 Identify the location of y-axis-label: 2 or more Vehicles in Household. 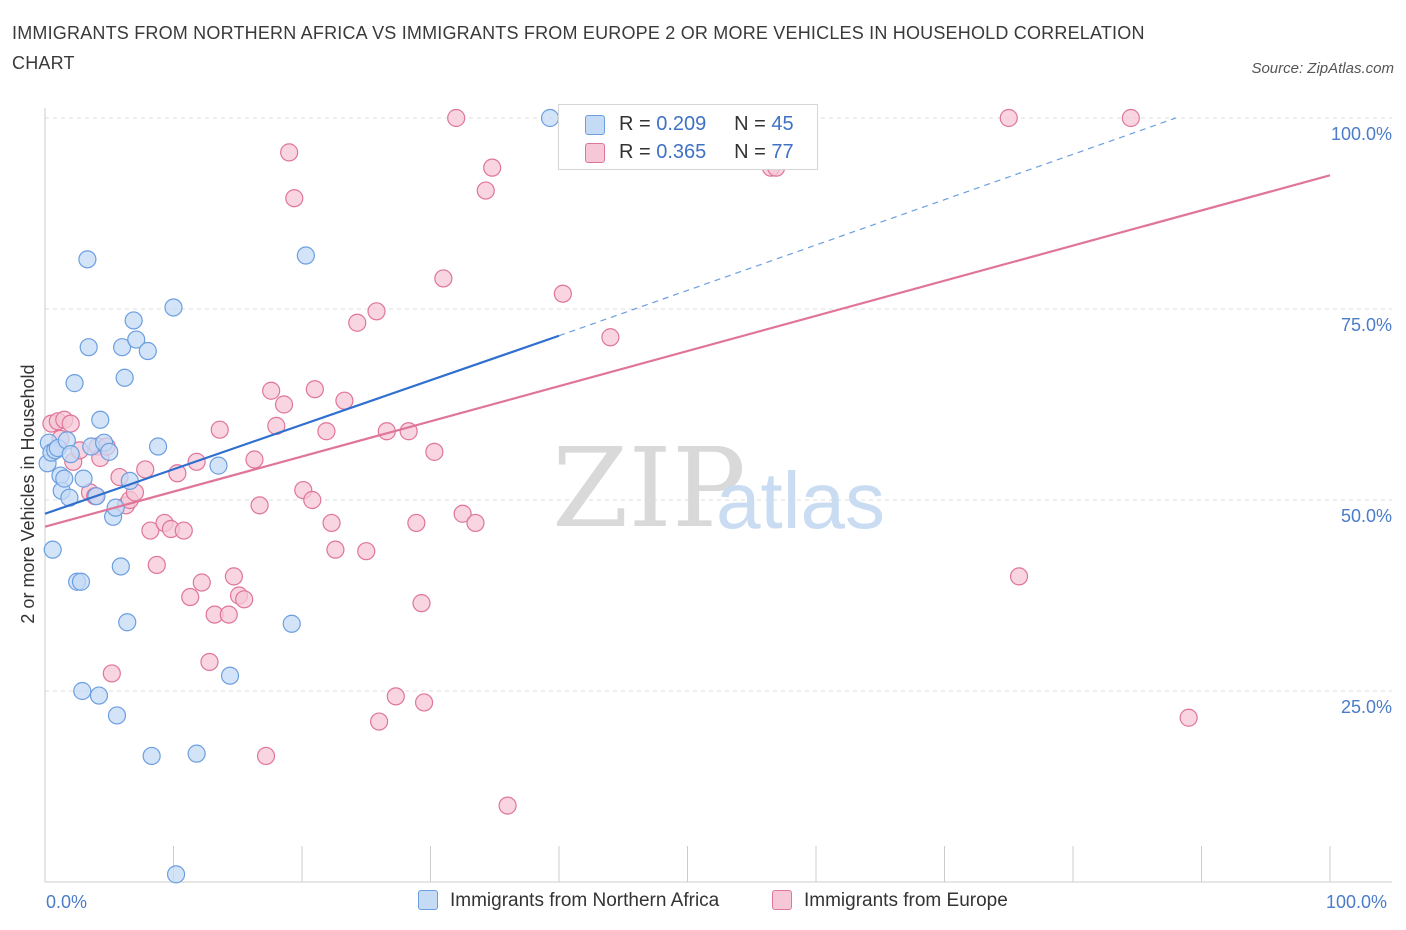
(28, 493).